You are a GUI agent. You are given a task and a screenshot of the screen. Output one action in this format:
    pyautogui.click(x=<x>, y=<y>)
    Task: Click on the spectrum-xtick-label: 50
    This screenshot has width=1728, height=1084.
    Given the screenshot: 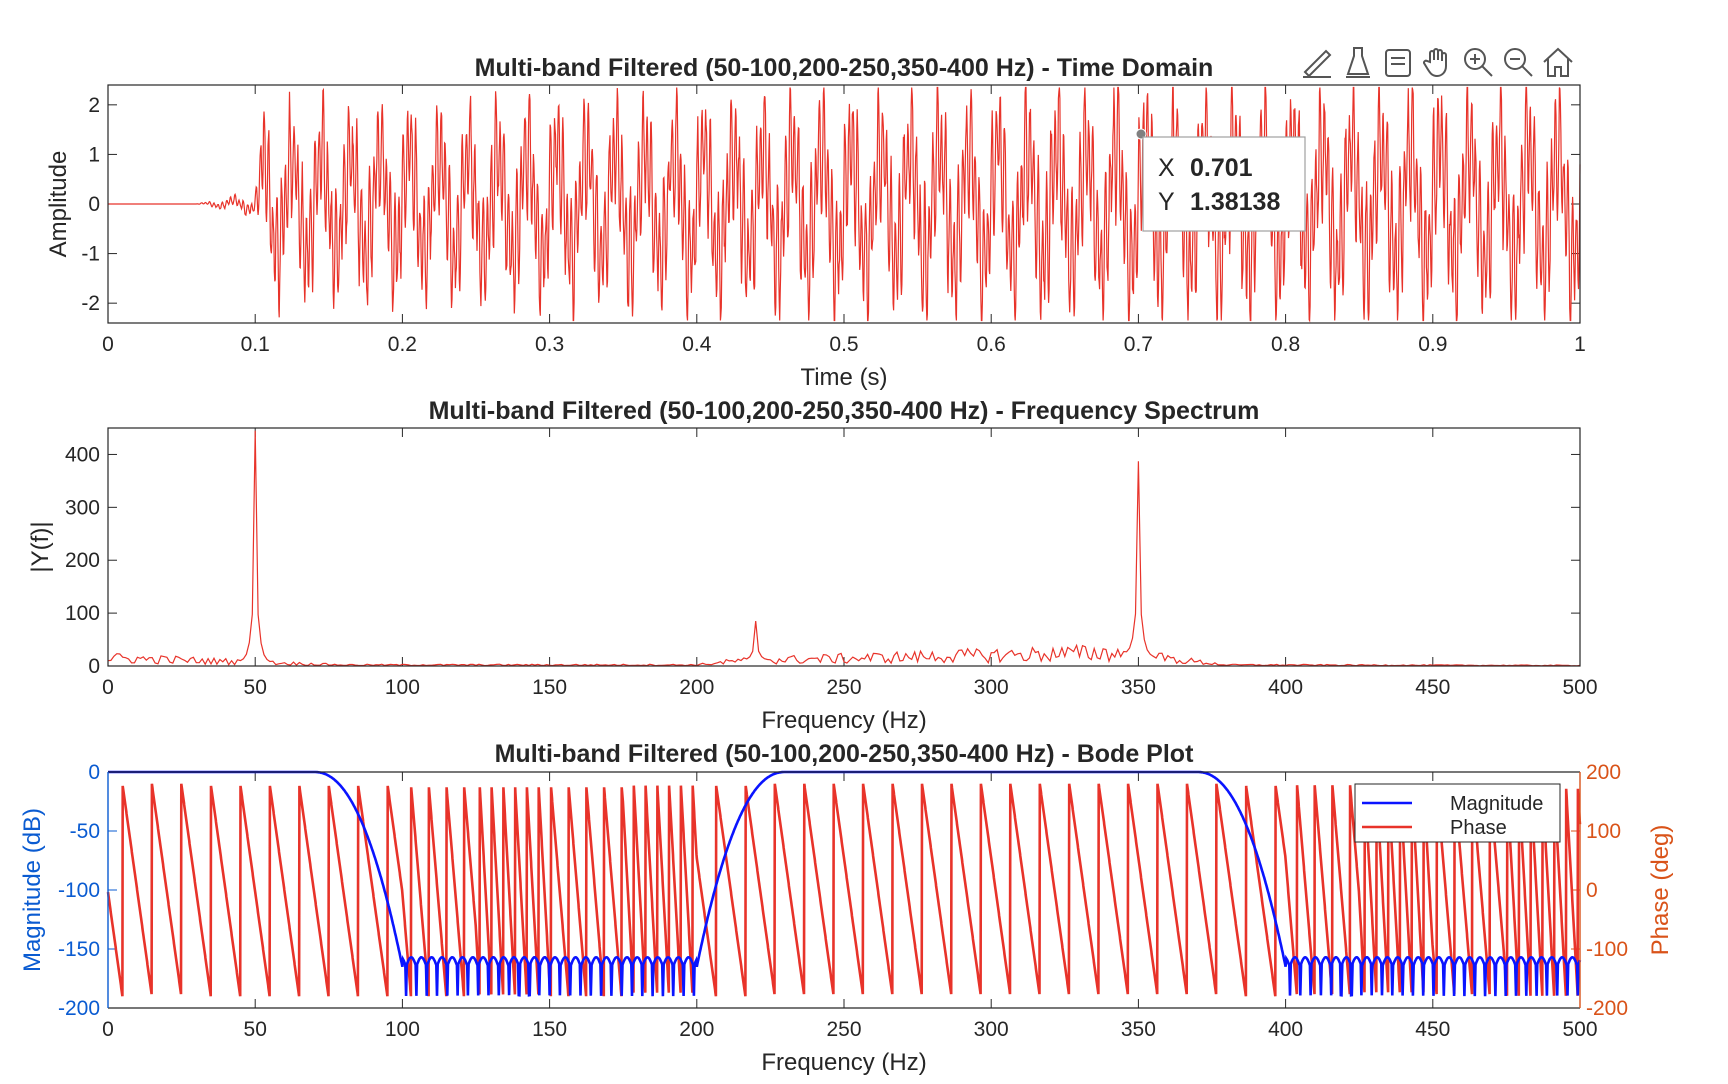 What is the action you would take?
    pyautogui.click(x=255, y=687)
    